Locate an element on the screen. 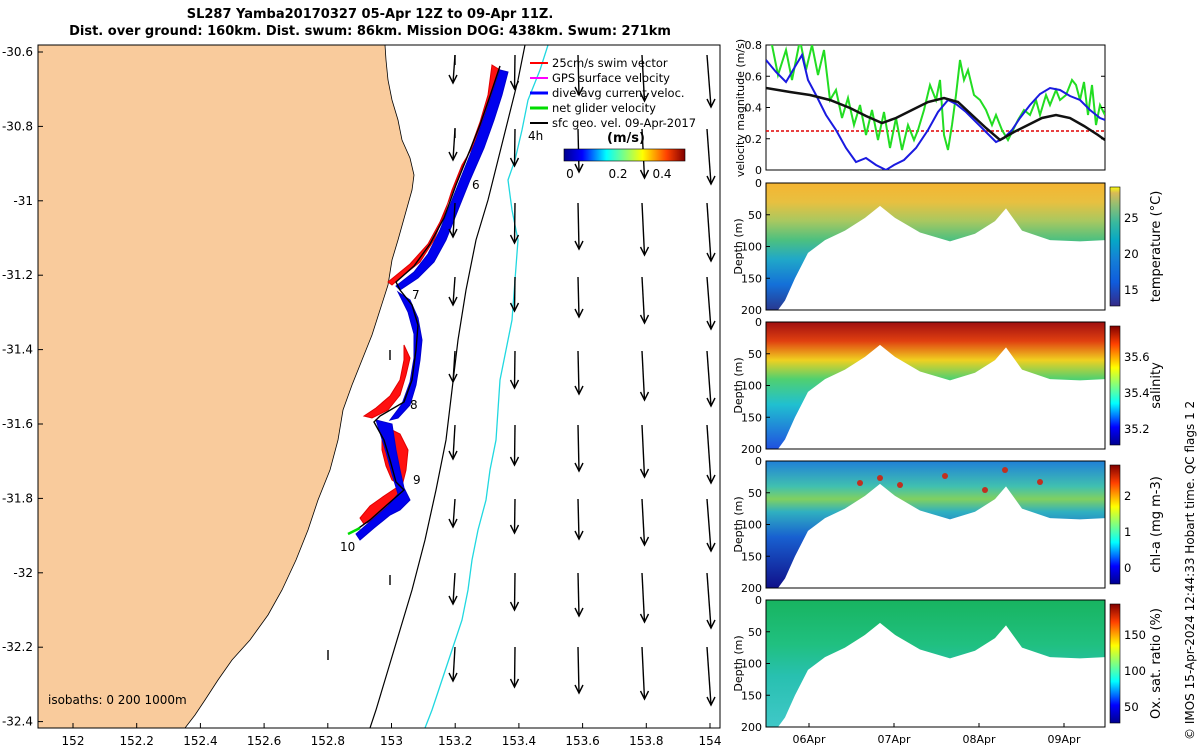 The height and width of the screenshot is (750, 1200). map-lon-tick-label: 152.2 is located at coordinates (137, 741).